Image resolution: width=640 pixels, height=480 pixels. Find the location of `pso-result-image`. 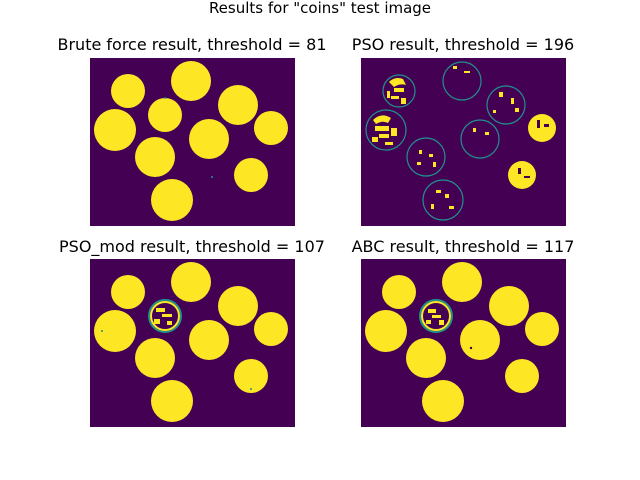

pso-result-image is located at coordinates (463, 142).